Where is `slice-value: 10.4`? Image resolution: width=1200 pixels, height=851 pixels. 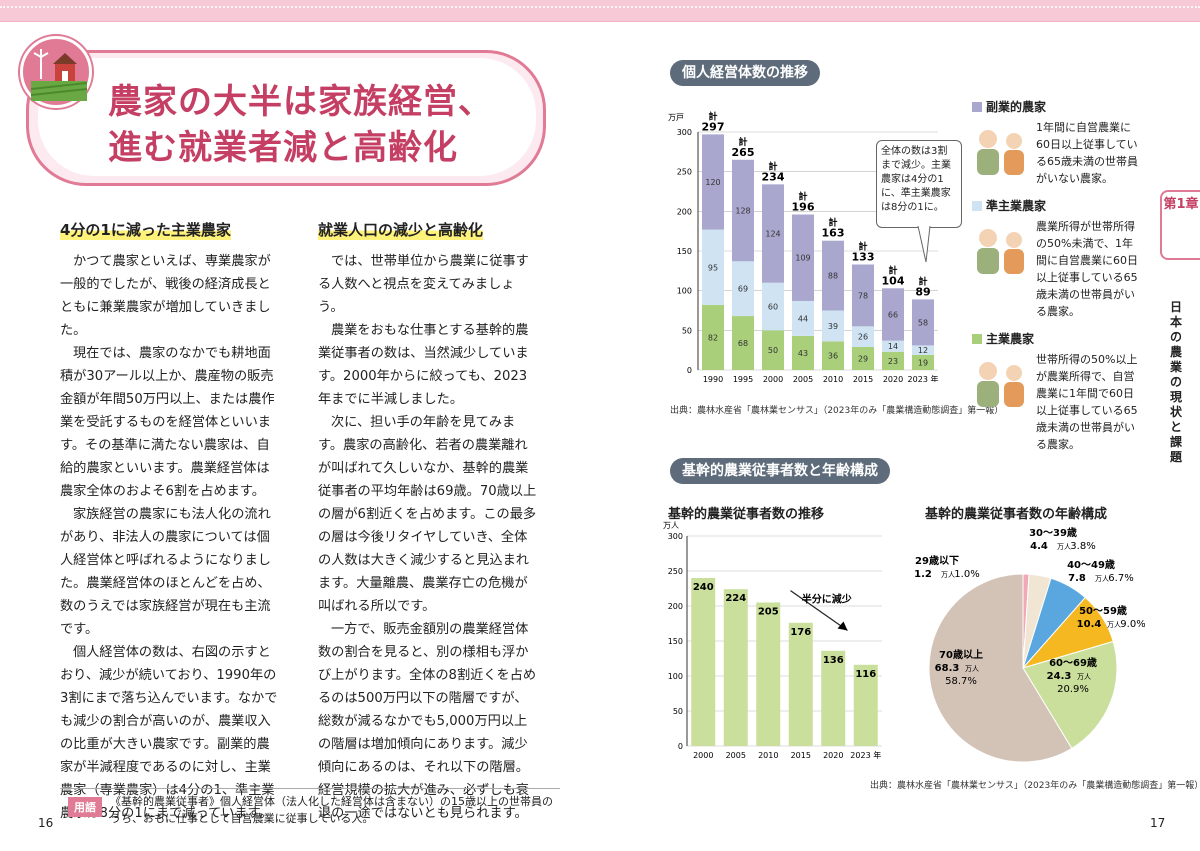 slice-value: 10.4 is located at coordinates (1089, 624).